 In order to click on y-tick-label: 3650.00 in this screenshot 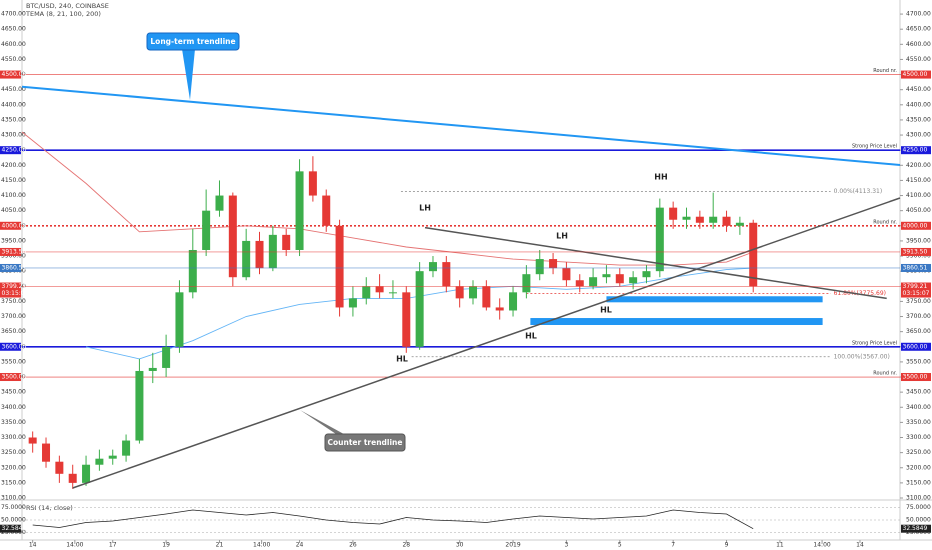, I will do `click(918, 331)`.